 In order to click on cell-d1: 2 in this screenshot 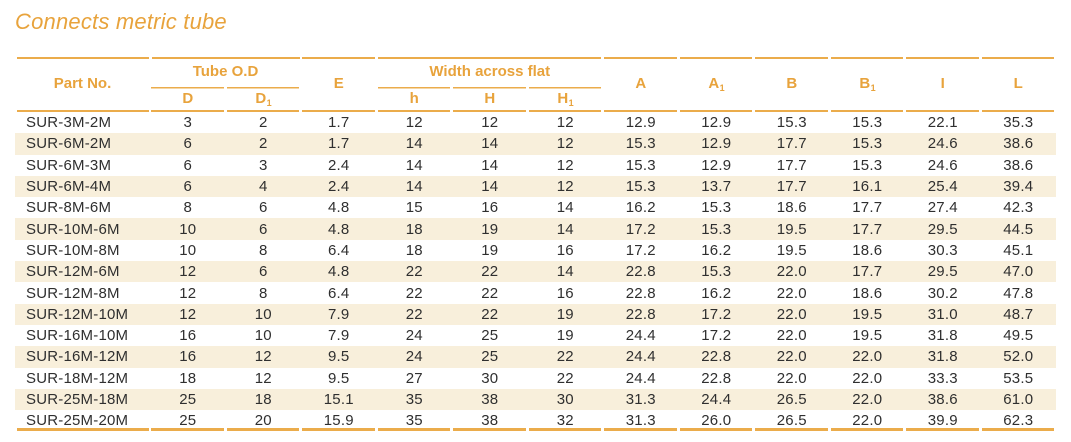, I will do `click(263, 123)`.